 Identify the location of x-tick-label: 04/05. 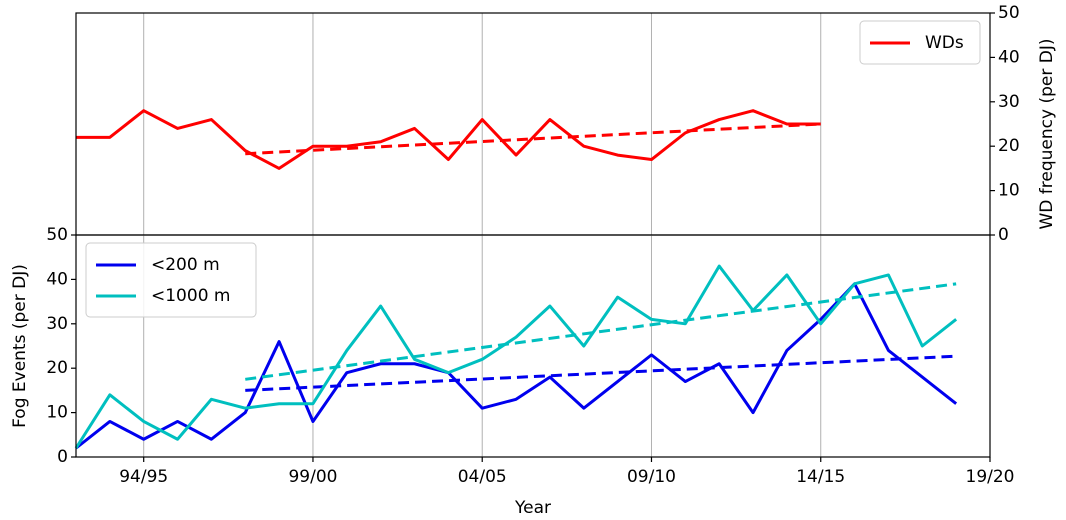
(482, 477).